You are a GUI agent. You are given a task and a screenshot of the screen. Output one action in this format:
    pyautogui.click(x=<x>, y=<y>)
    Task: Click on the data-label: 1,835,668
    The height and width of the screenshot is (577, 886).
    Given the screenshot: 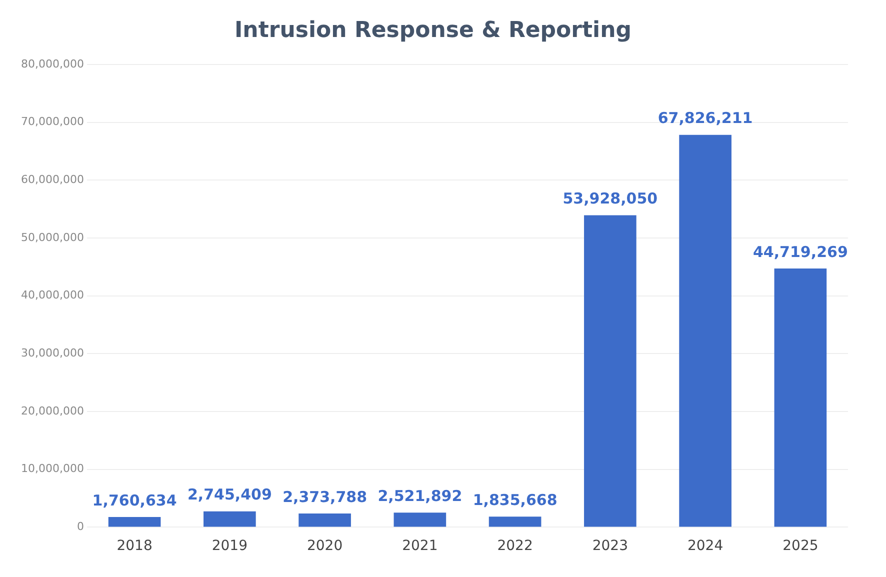 What is the action you would take?
    pyautogui.click(x=515, y=499)
    